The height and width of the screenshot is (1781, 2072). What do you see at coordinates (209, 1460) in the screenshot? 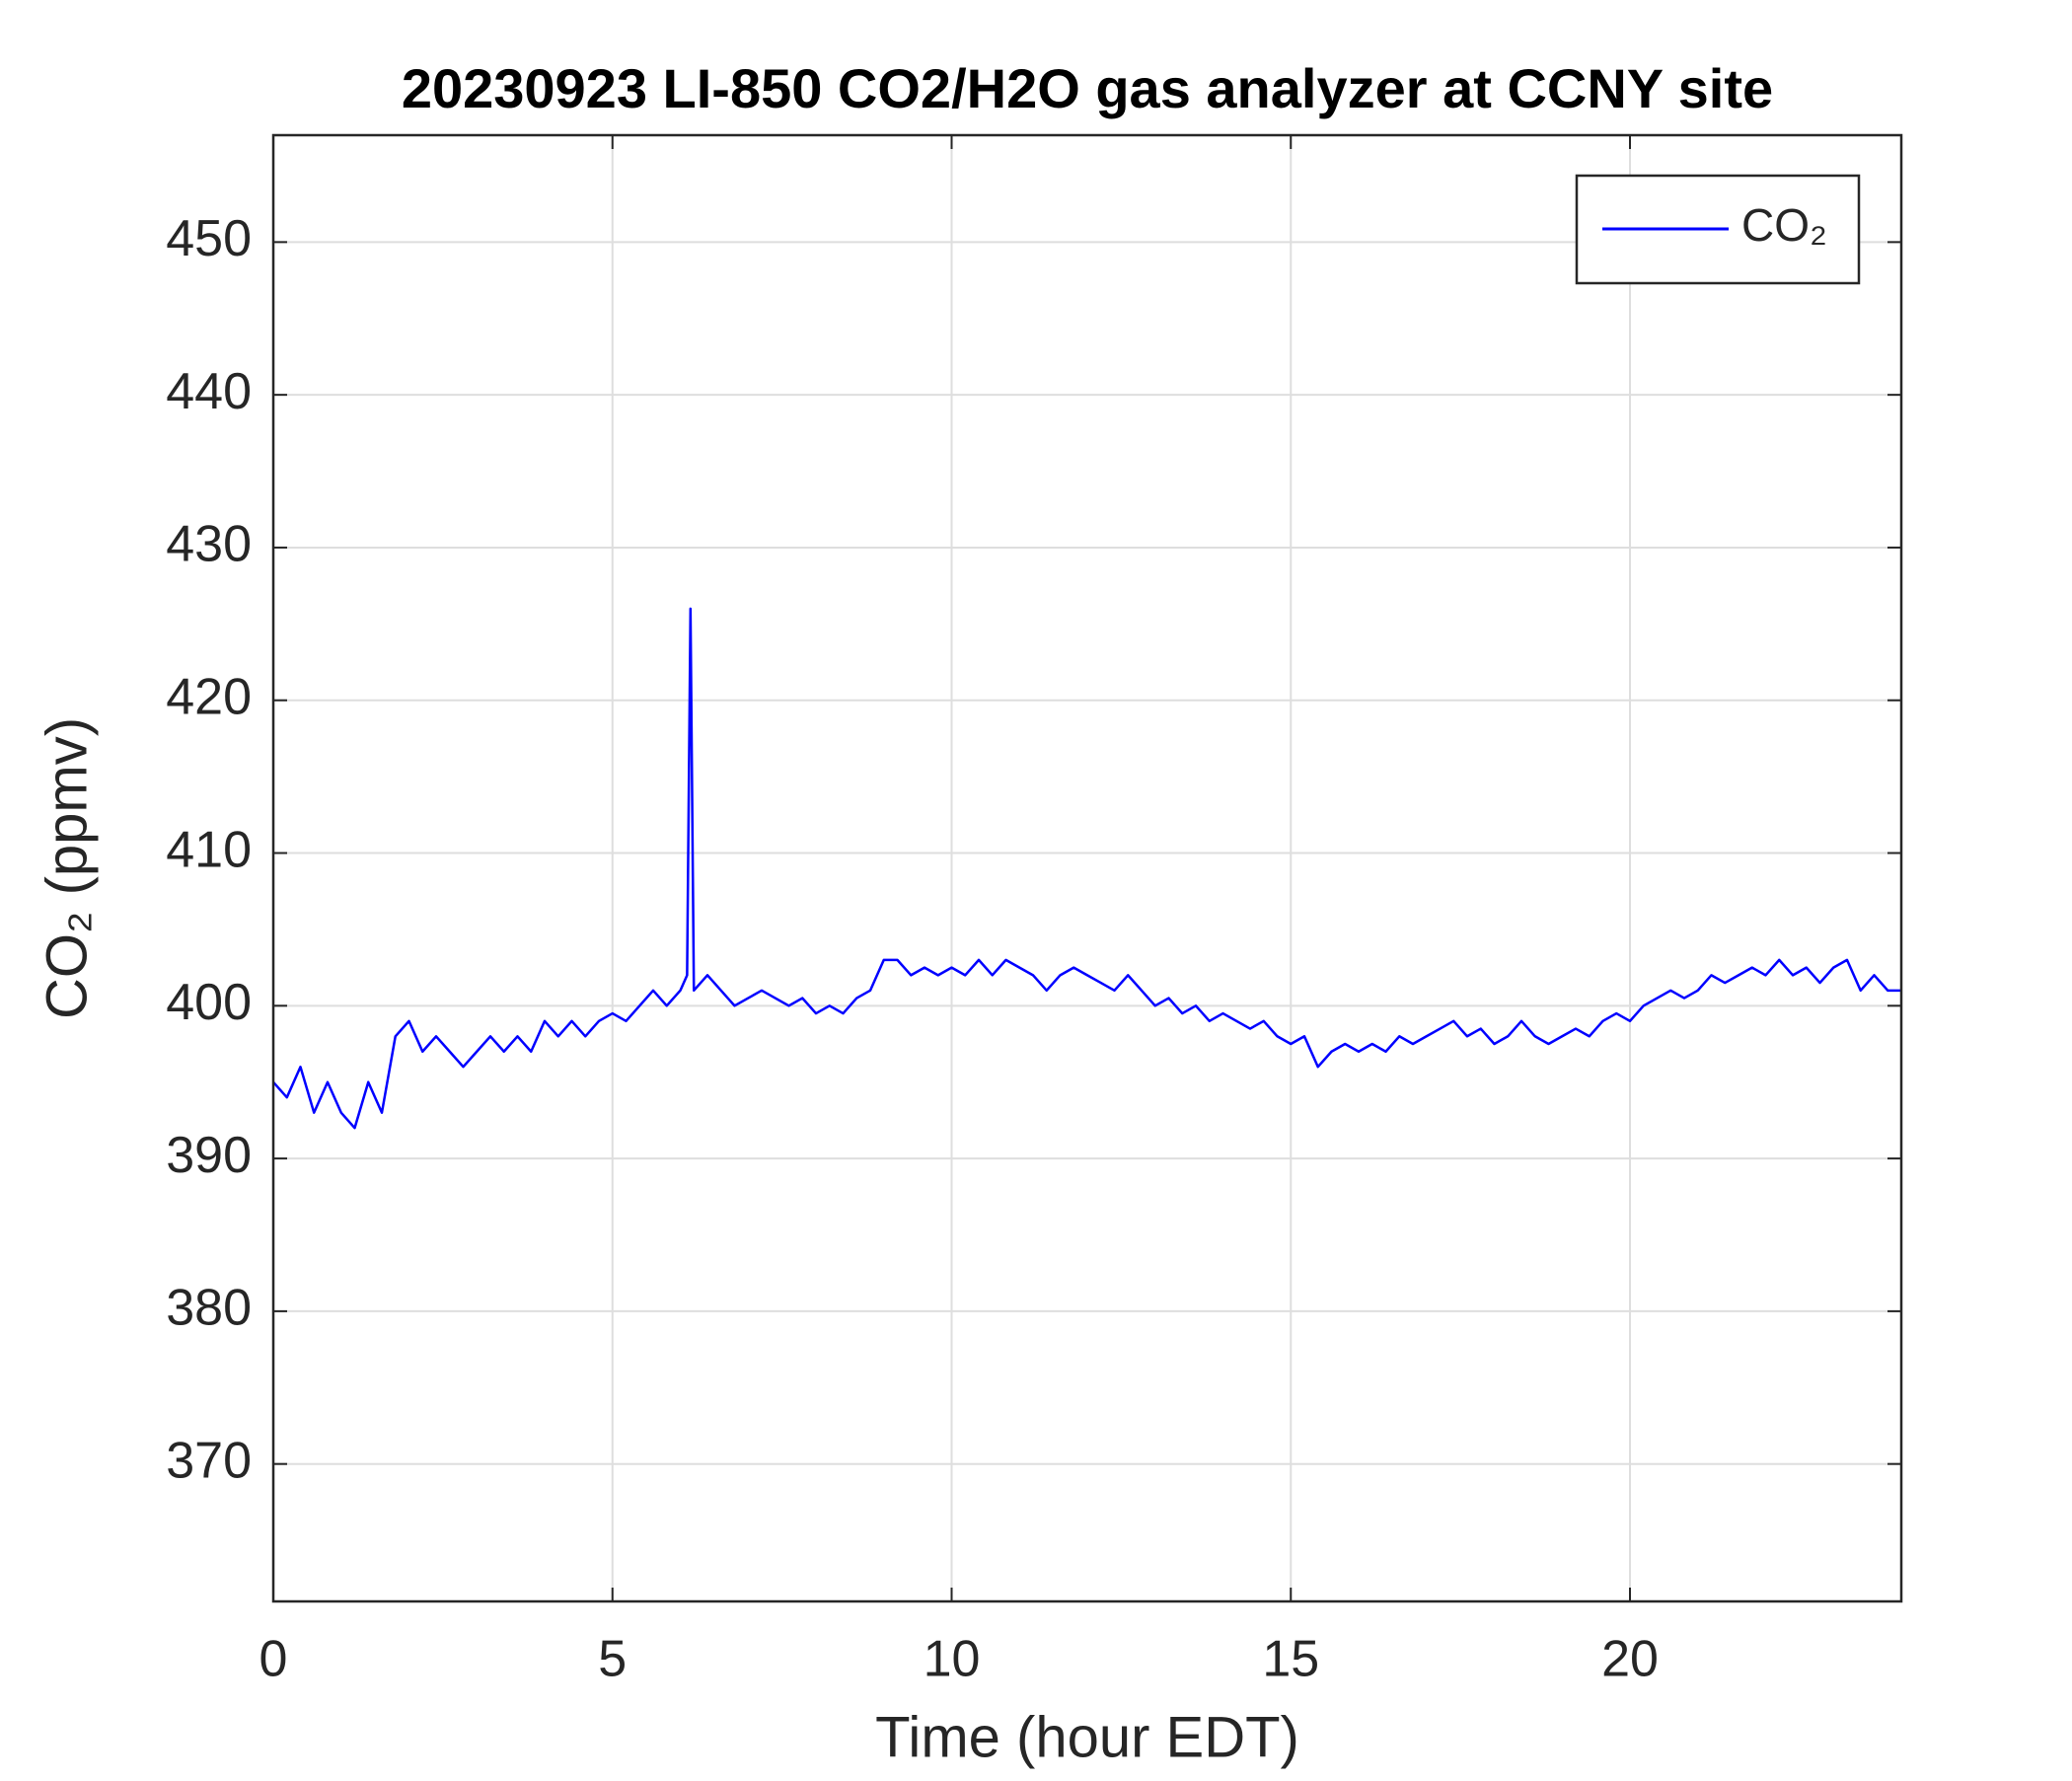
I see `y-tick-label: 370` at bounding box center [209, 1460].